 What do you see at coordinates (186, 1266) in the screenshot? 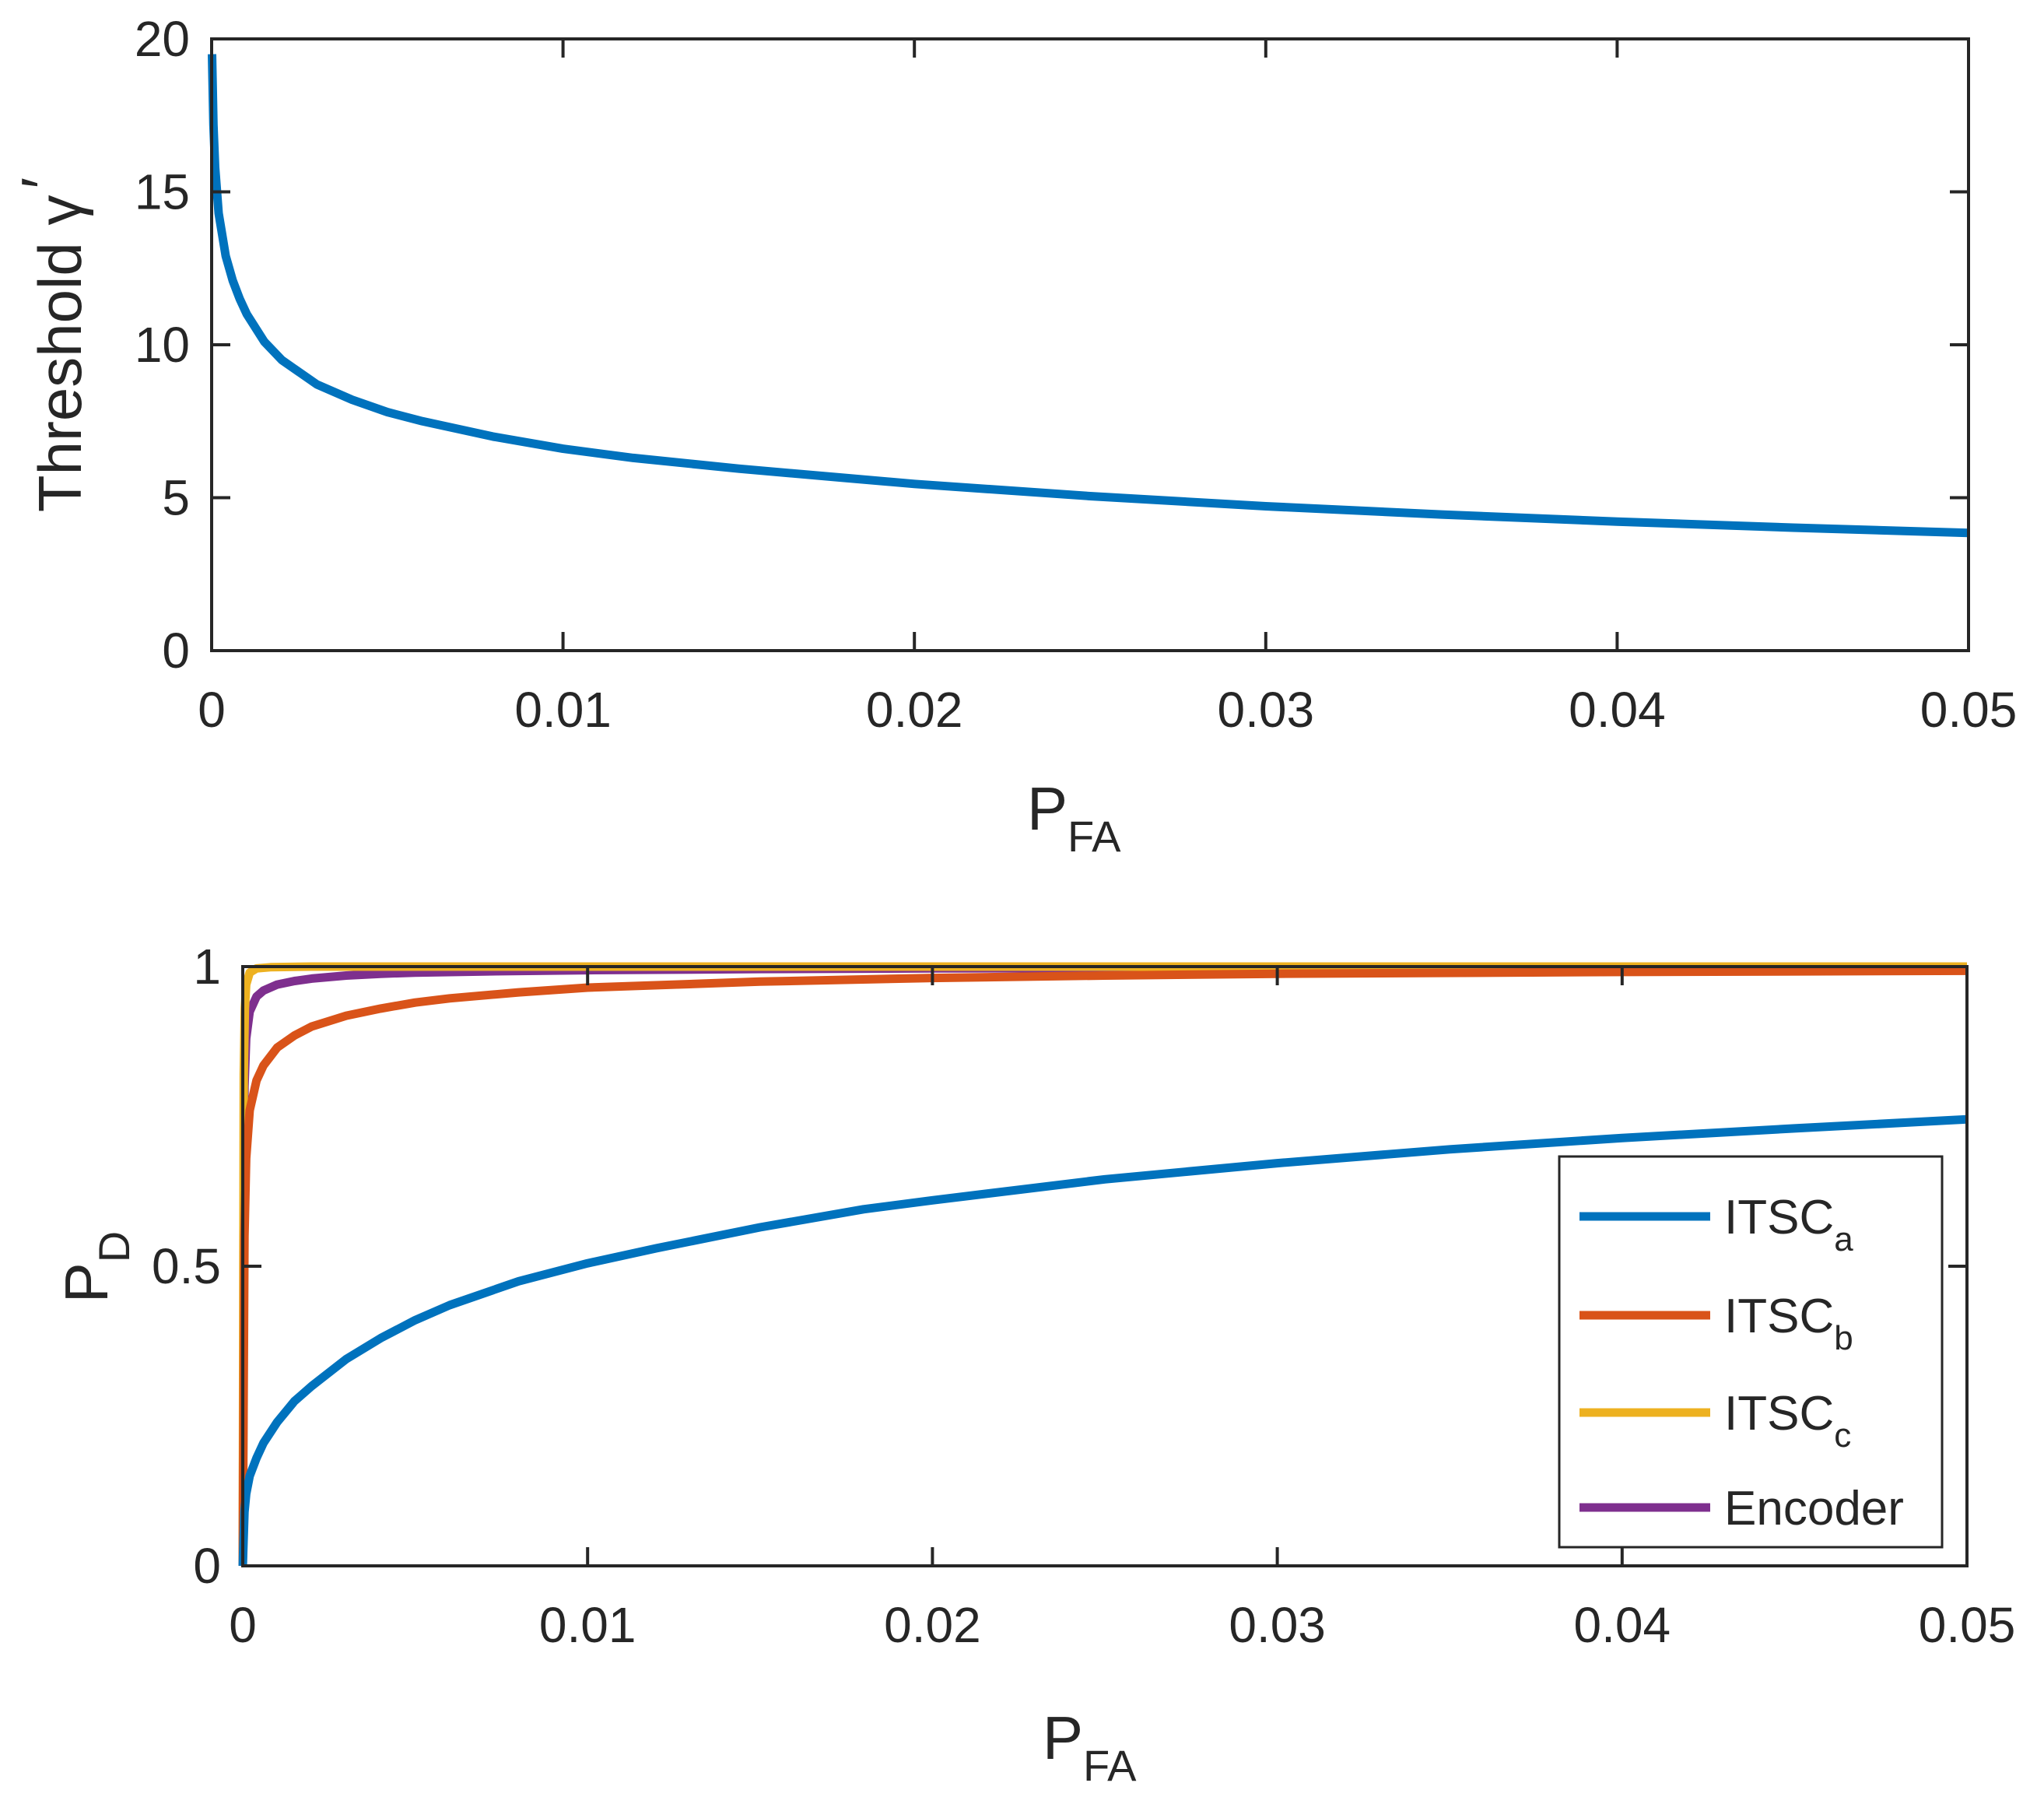
I see `detection-ytick-label: 0.5` at bounding box center [186, 1266].